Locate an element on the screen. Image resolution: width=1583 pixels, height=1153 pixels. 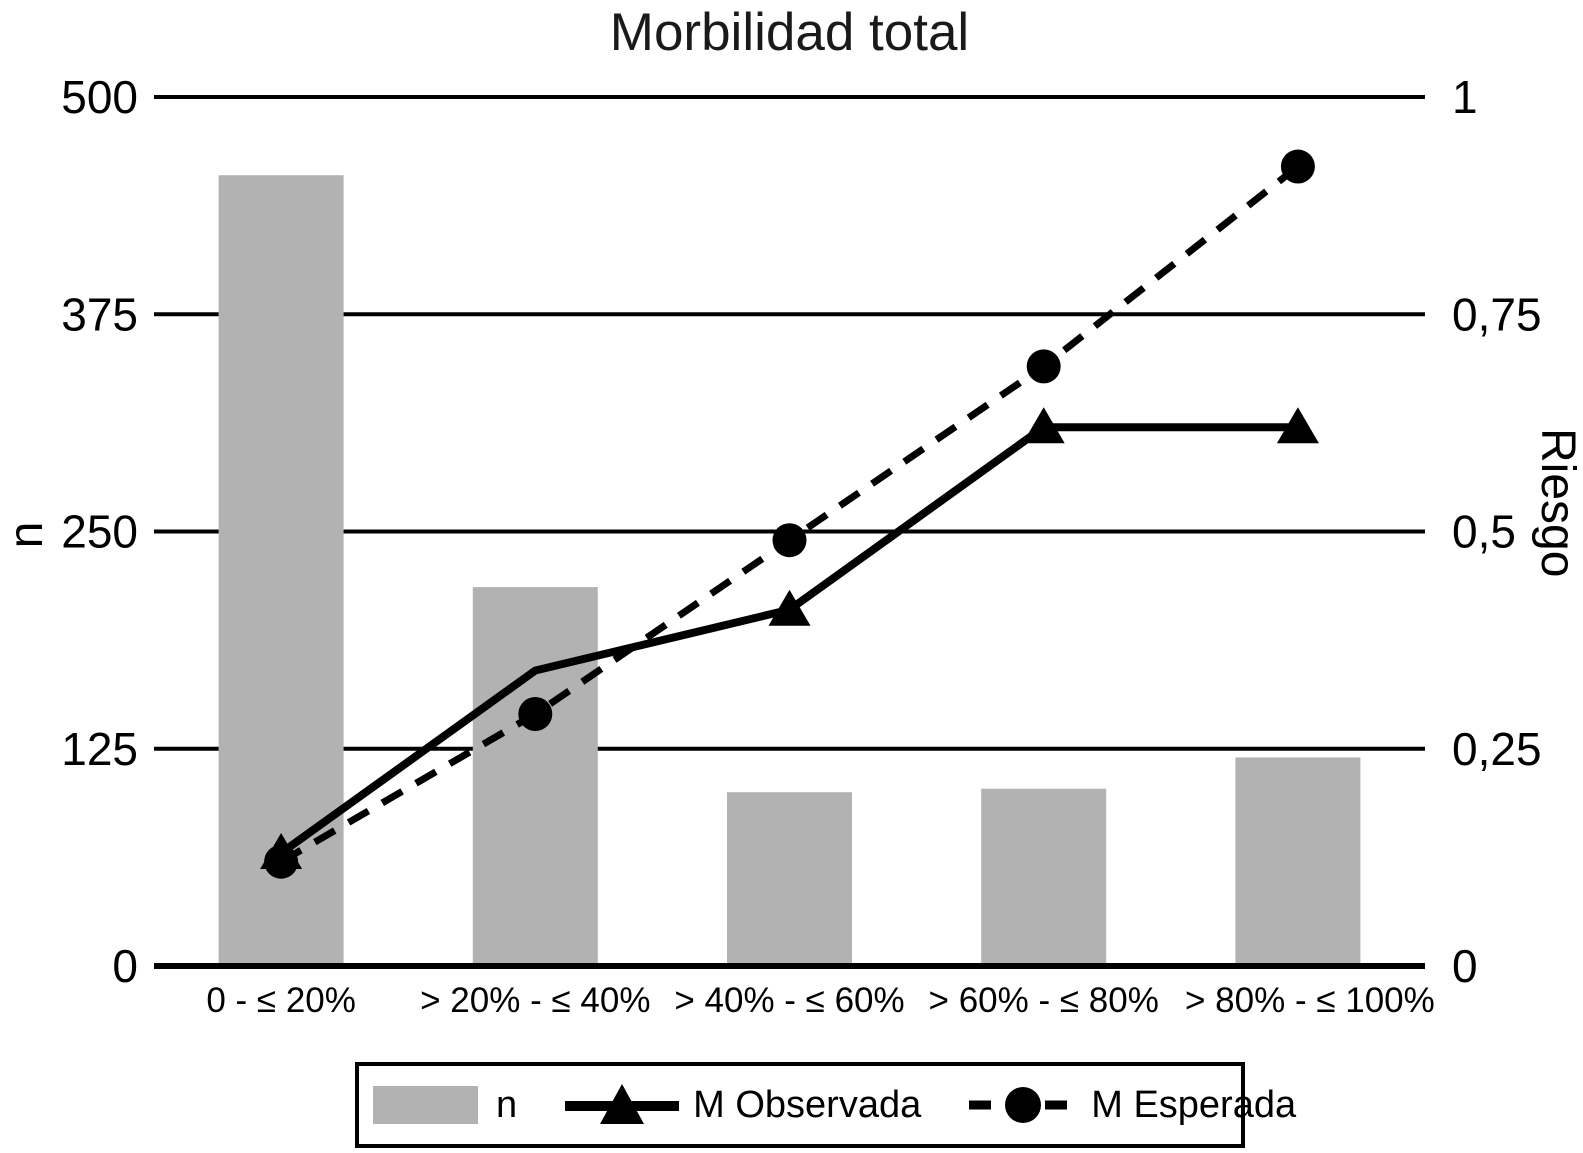
left-tick-label: 0 is located at coordinates (125, 966).